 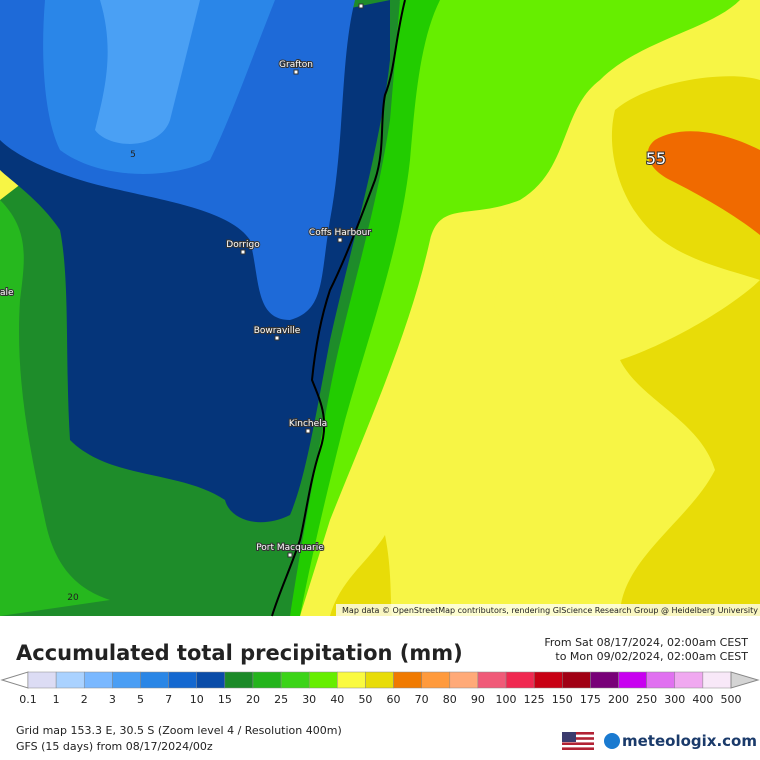 What do you see at coordinates (28, 699) in the screenshot?
I see `scale-label: 0.1` at bounding box center [28, 699].